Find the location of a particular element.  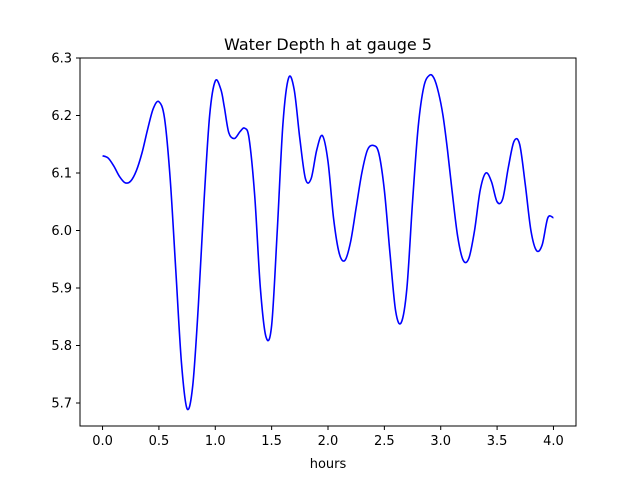

x-tick-label: 0.0 is located at coordinates (102, 441).